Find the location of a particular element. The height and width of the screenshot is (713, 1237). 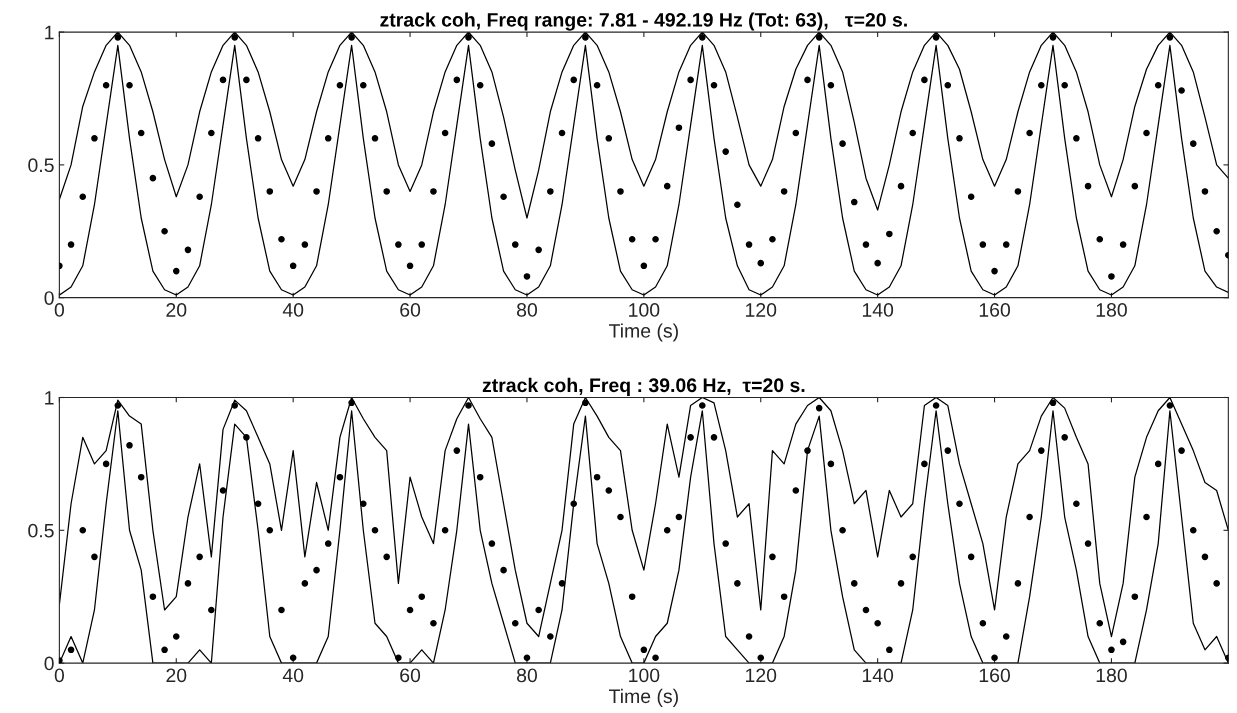

chart-title: ztrack coh, Freq range: 7.81 - 492.19 Hz (Tot: 63), τ=20 s. is located at coordinates (643, 21).